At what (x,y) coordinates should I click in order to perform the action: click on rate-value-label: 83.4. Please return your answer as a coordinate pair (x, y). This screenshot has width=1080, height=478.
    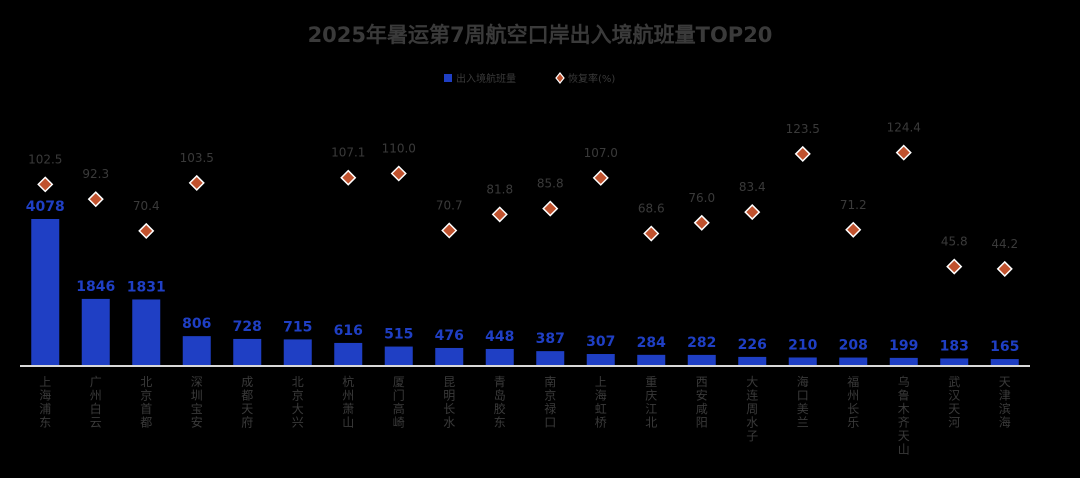
    Looking at the image, I should click on (752, 187).